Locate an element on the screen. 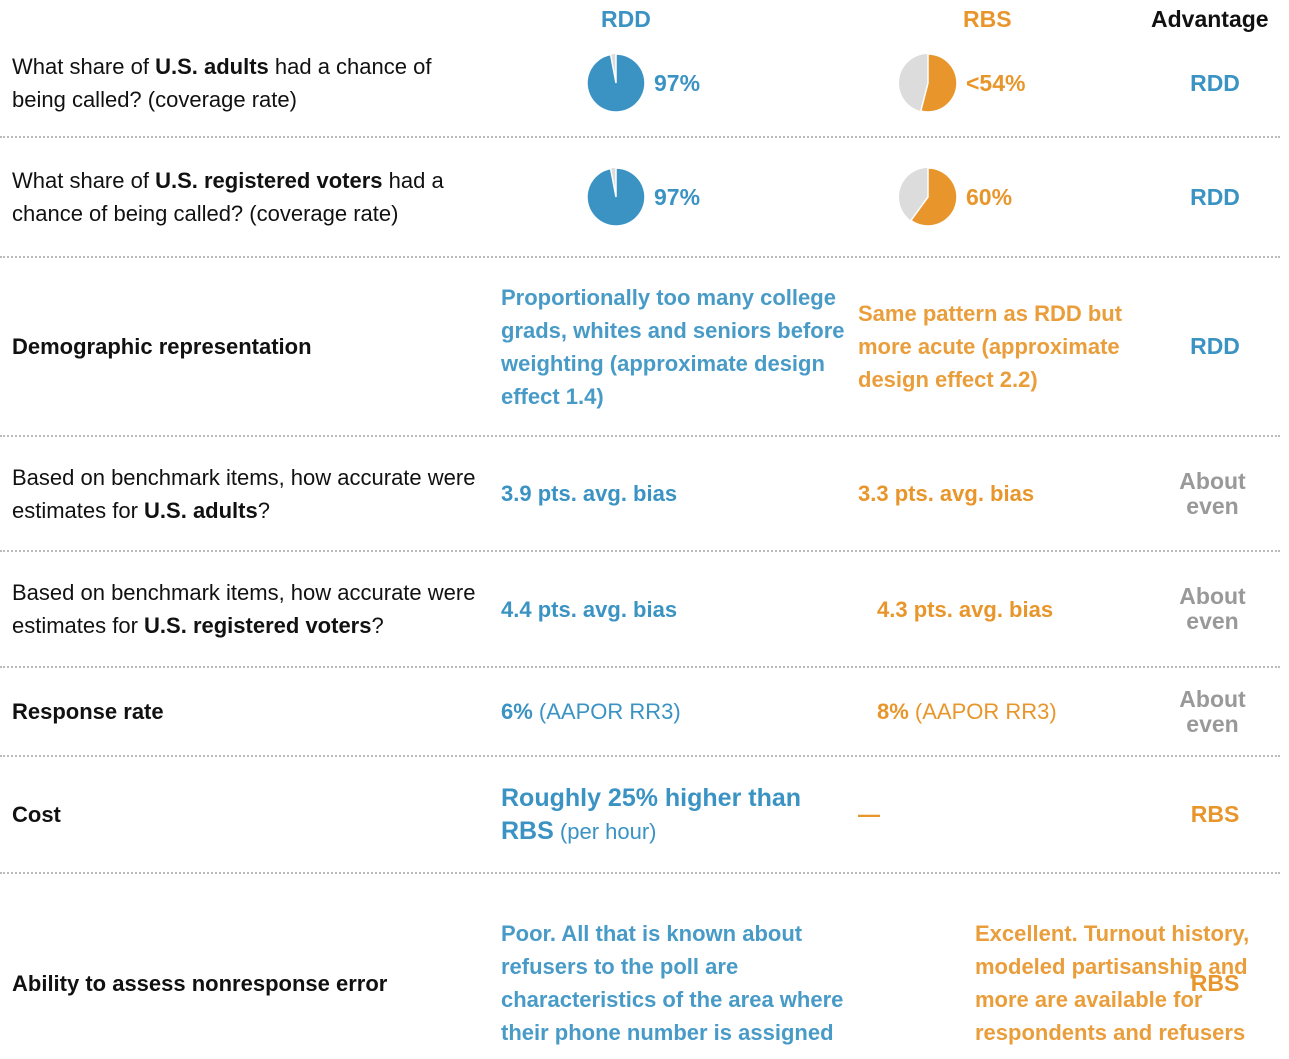 The image size is (1289, 1059). pie-label: <54% is located at coordinates (996, 82).